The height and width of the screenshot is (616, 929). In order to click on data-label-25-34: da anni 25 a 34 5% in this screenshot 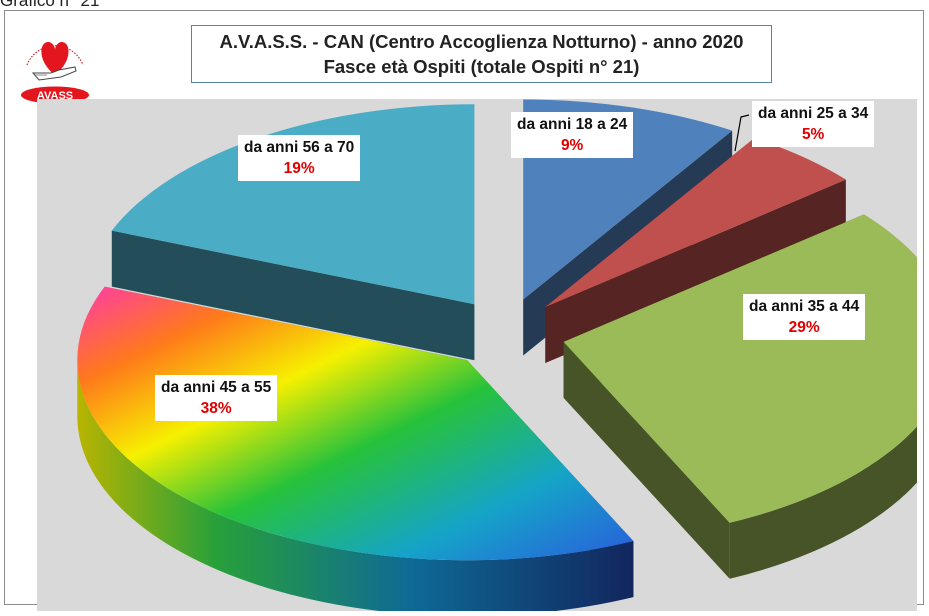, I will do `click(813, 124)`.